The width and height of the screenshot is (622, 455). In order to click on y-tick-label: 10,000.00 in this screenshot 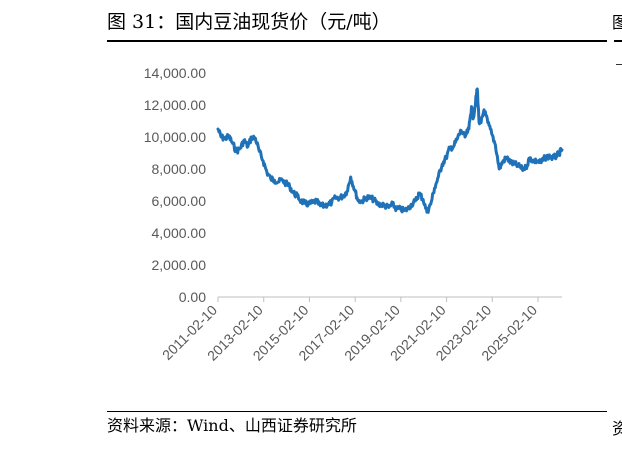, I will do `click(175, 137)`.